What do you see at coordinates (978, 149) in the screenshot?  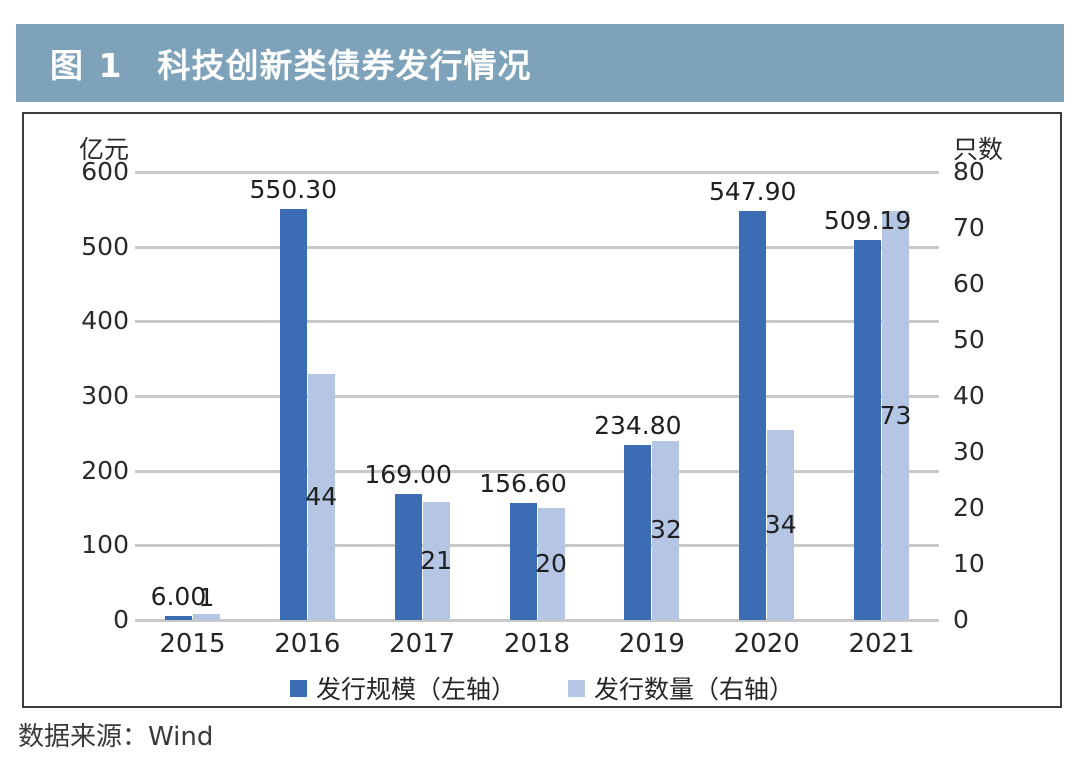 I see `right-axis-title: 只数` at bounding box center [978, 149].